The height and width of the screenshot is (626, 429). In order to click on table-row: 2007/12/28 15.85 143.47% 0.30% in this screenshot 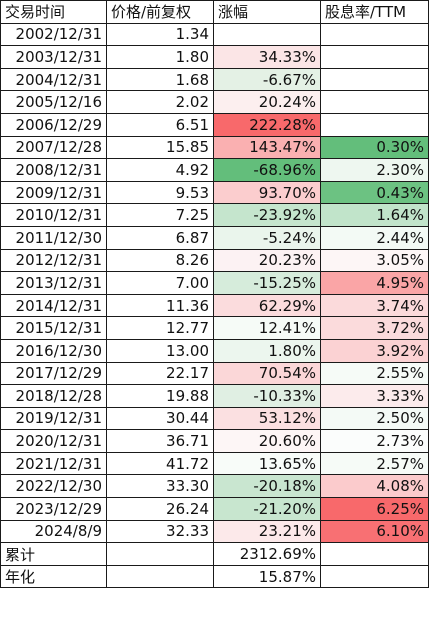, I will do `click(214, 147)`.